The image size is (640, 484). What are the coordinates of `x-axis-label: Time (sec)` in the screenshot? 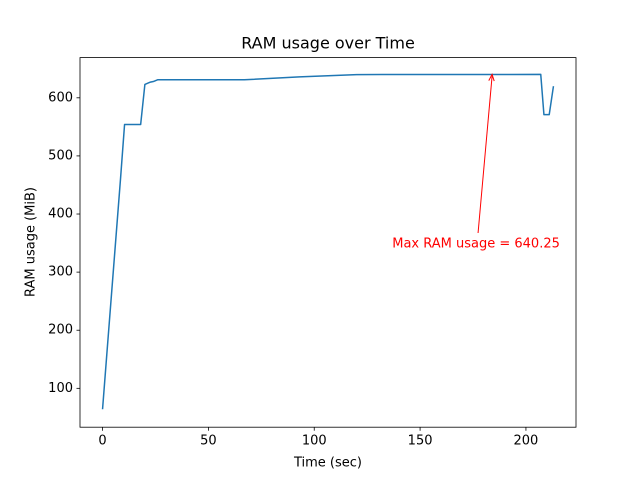 It's located at (327, 463).